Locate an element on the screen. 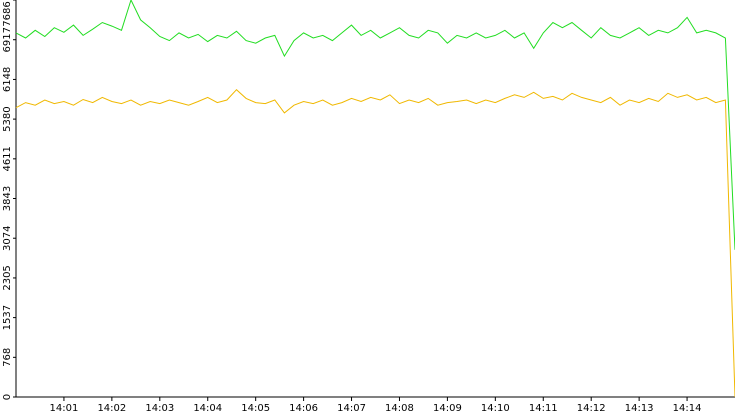  y-tick-label: 5380 is located at coordinates (7, 118).